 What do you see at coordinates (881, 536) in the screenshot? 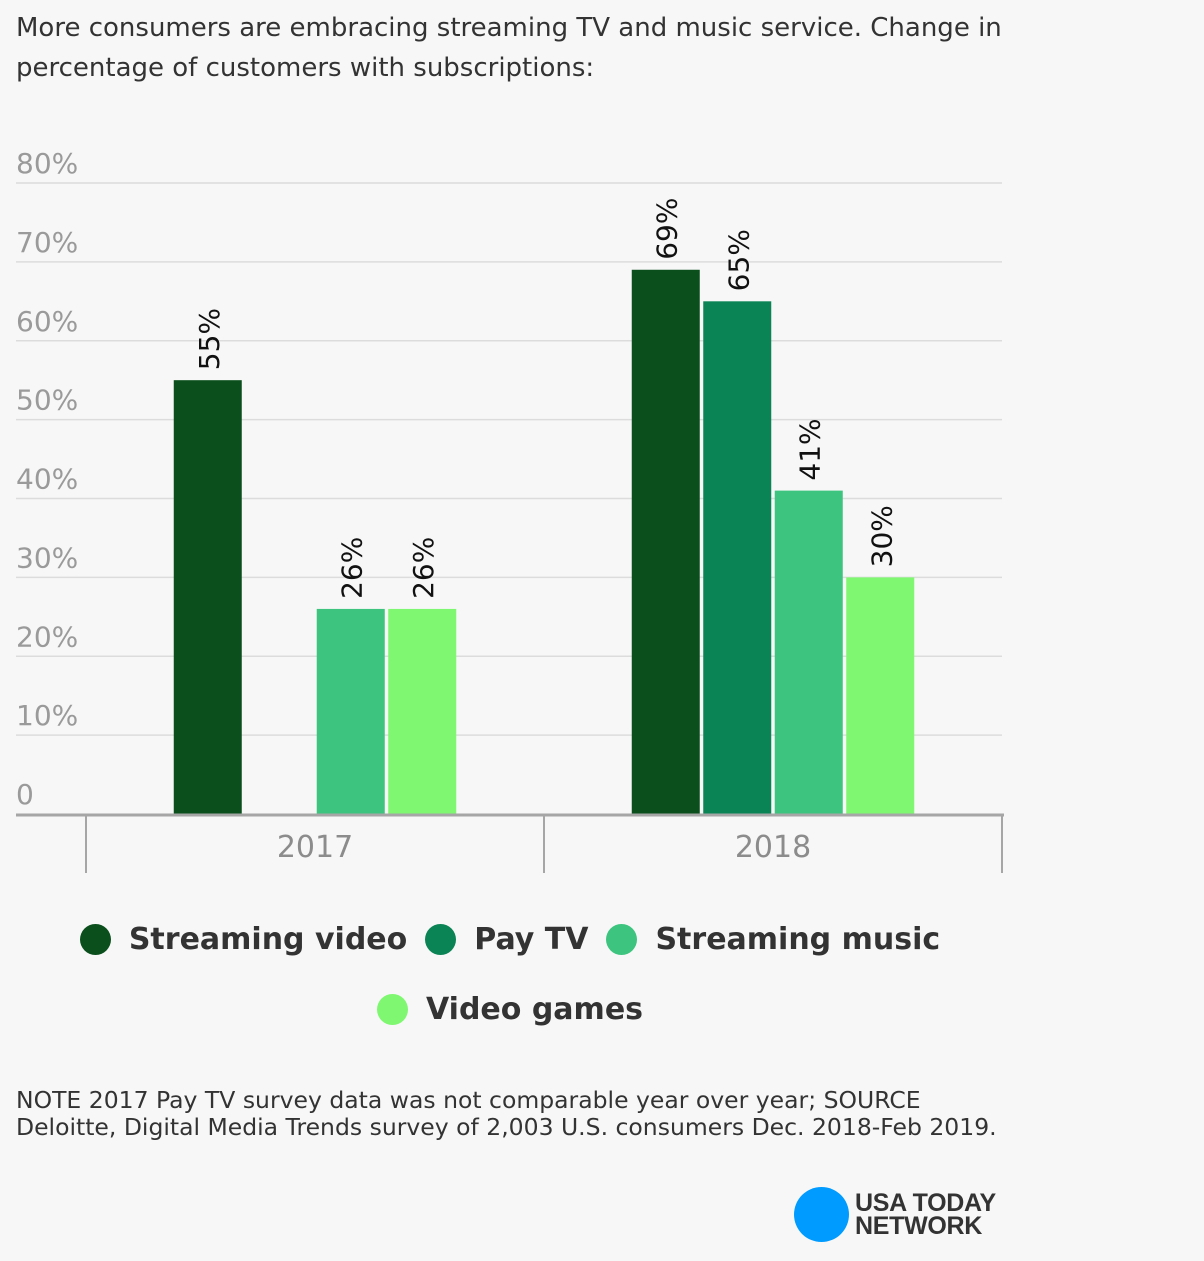
I see `data-label: 30%` at bounding box center [881, 536].